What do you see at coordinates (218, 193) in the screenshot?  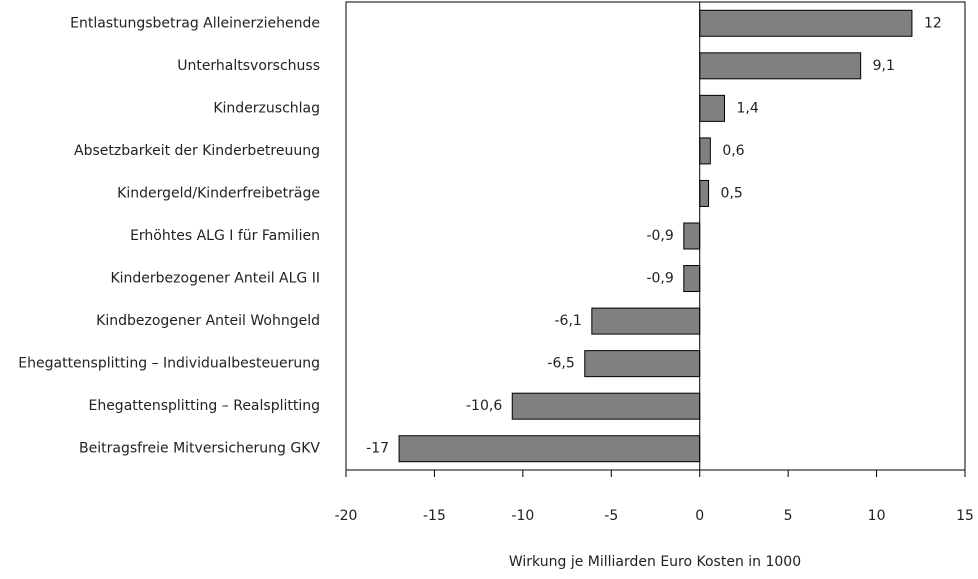 I see `y-tick-label: Kindergeld/Kinderfreibeträge` at bounding box center [218, 193].